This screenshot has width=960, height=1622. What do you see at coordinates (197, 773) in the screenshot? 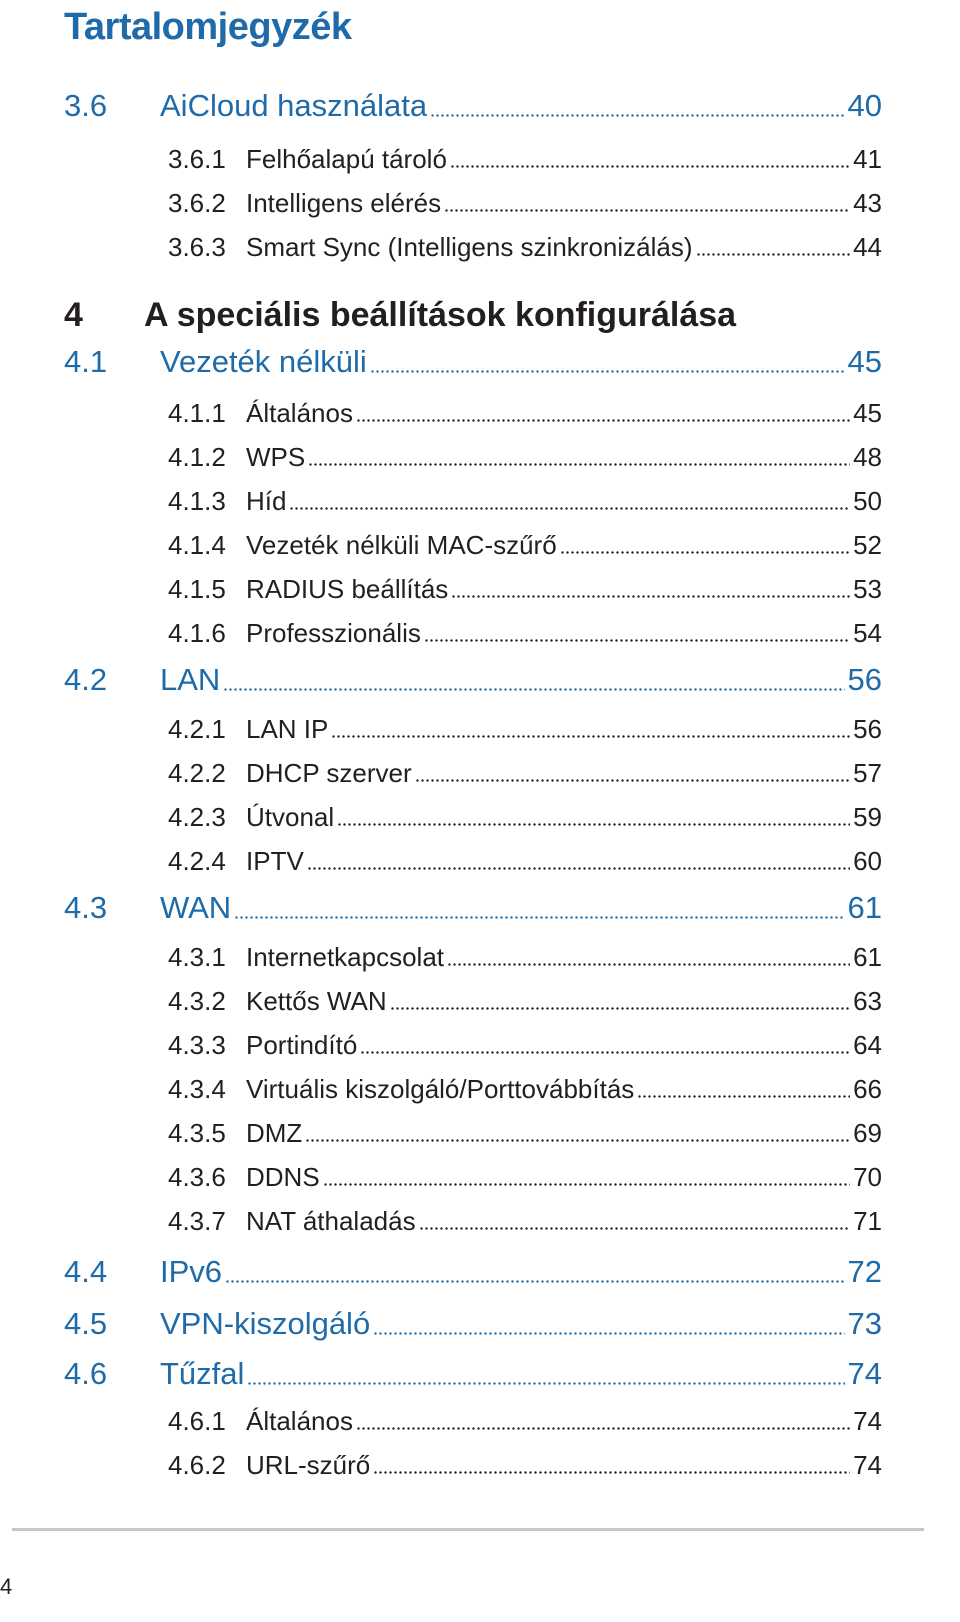
I see `toc-entry-number: 4.2.2` at bounding box center [197, 773].